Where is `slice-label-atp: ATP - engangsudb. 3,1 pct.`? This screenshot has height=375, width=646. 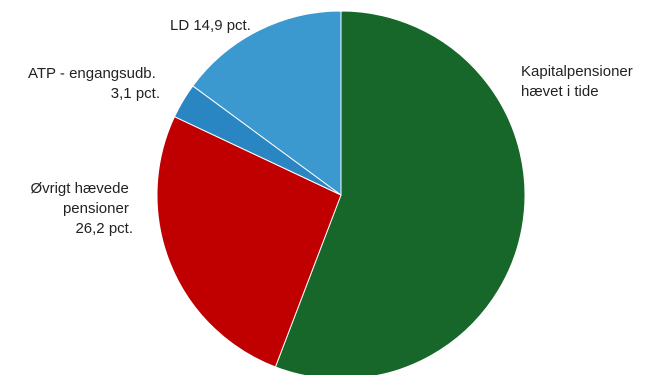
slice-label-atp: ATP - engangsudb. 3,1 pct. is located at coordinates (94, 83).